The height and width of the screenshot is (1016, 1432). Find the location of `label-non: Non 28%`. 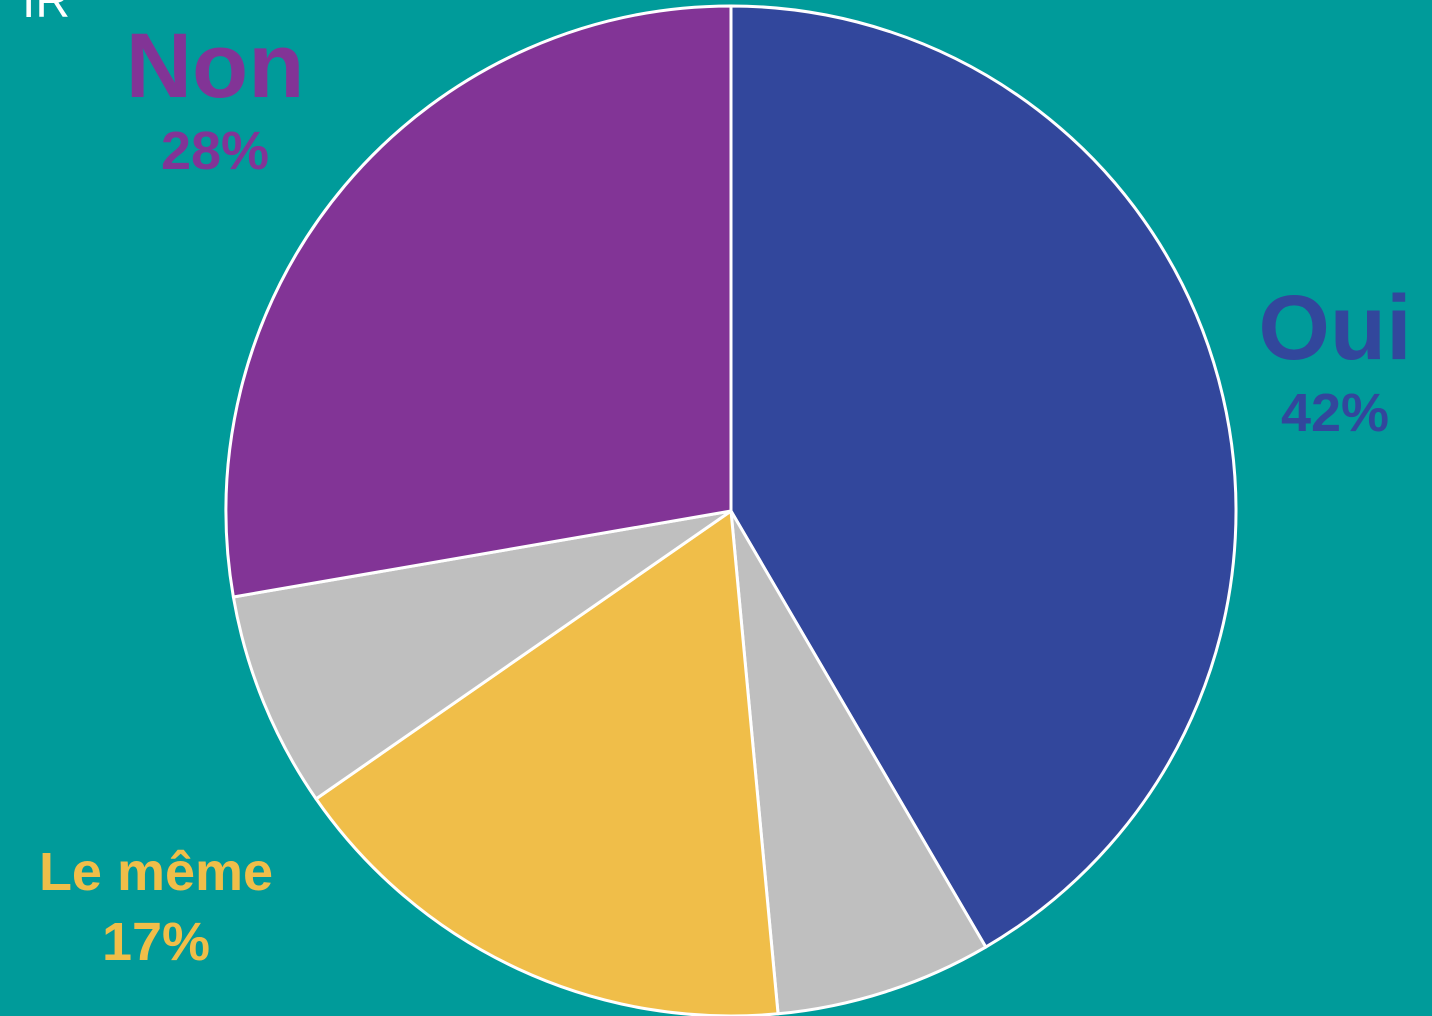

label-non: Non 28% is located at coordinates (215, 99).